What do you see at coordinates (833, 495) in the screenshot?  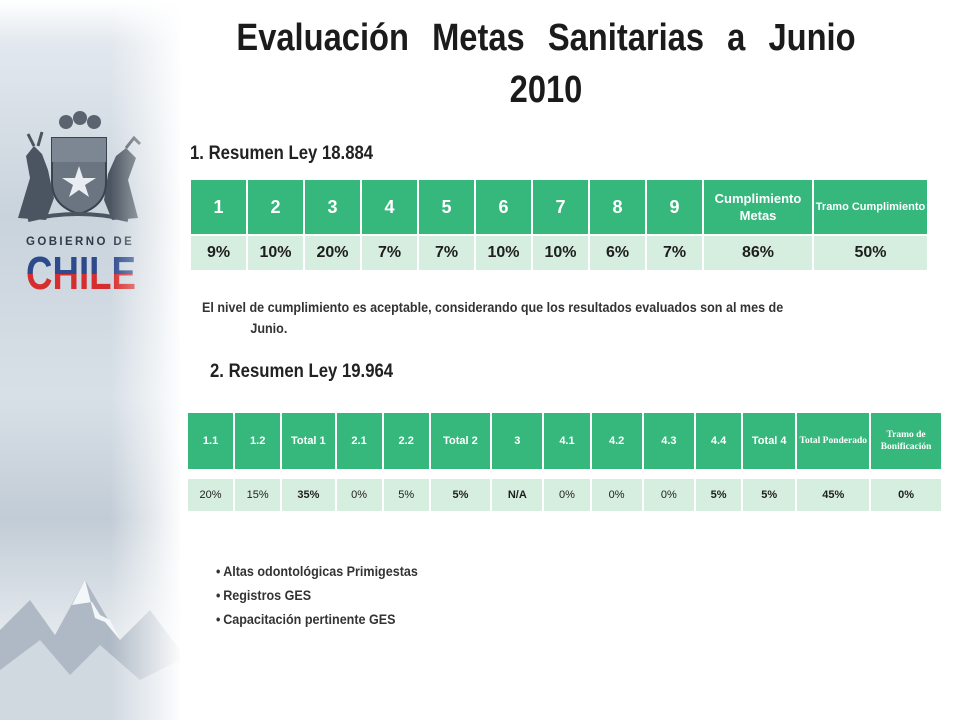 I see `table-cell: 45%` at bounding box center [833, 495].